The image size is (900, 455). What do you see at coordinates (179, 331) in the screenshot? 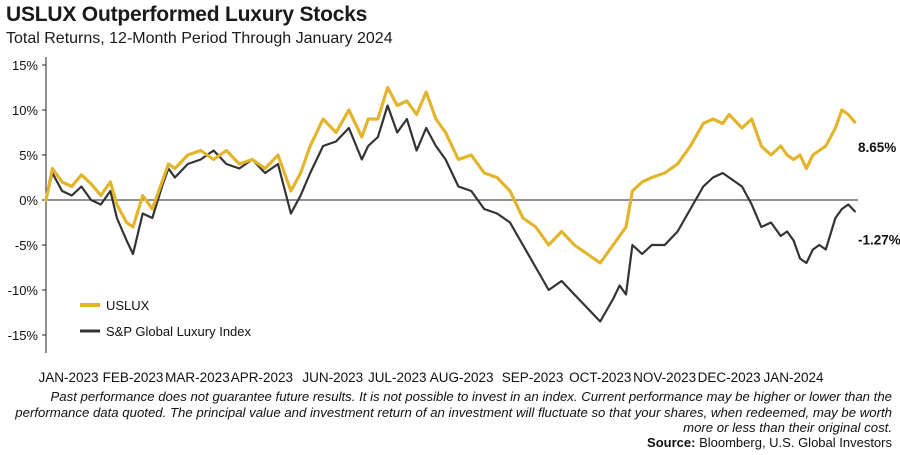
I see `legend-luxury-index-label: S&P Global Luxury Index` at bounding box center [179, 331].